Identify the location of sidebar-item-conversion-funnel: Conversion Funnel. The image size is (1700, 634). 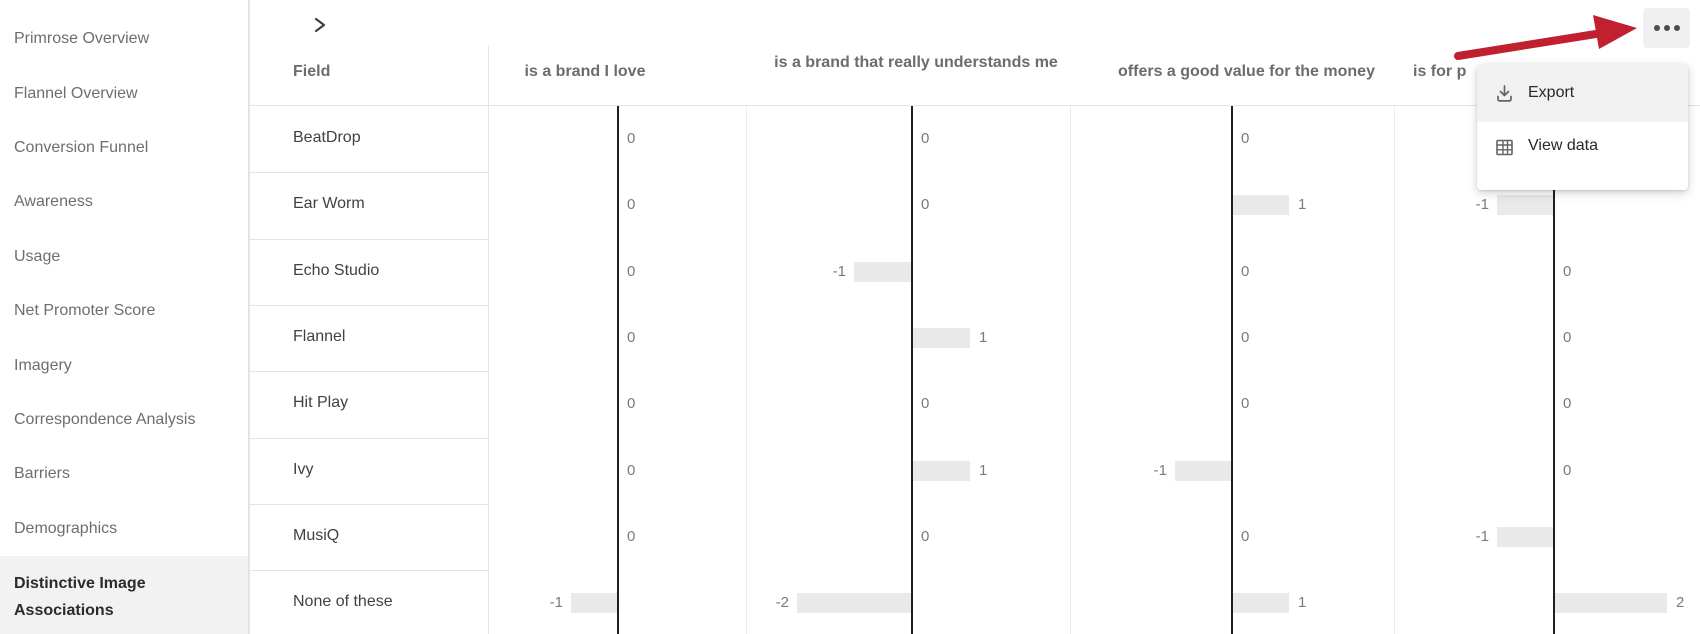
(81, 147).